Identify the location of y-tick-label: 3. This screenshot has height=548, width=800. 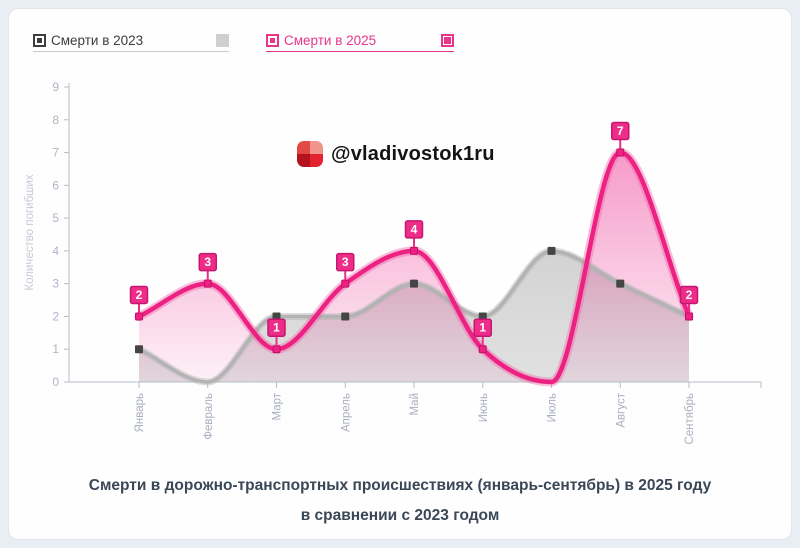
(55, 284).